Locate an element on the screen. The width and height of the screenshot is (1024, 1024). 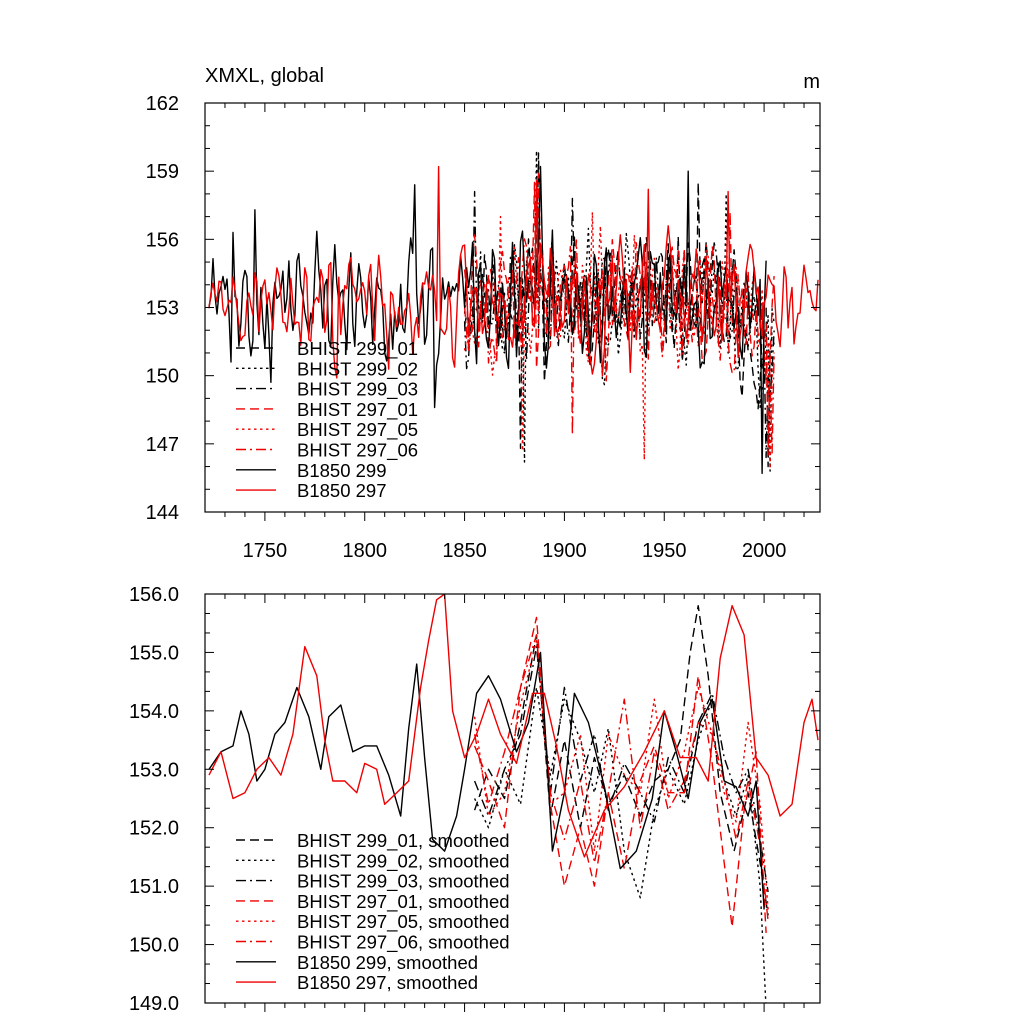
top-legend-item: B1850 299 is located at coordinates (311, 470).